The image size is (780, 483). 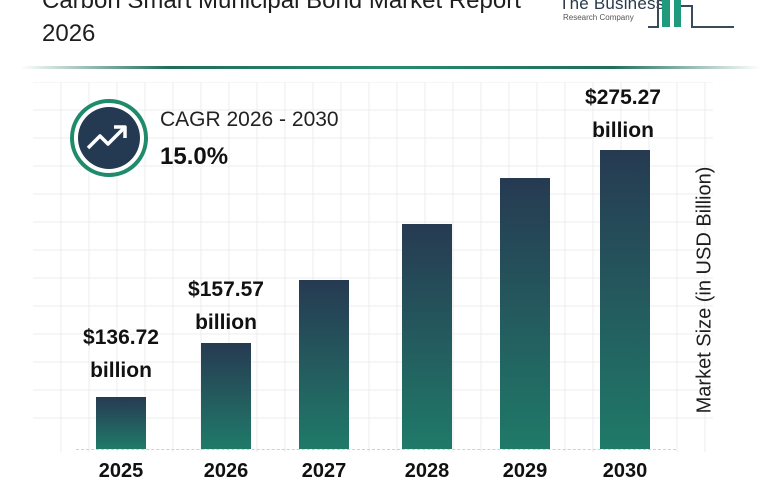 What do you see at coordinates (249, 119) in the screenshot?
I see `cagr-label: CAGR 2026 - 2030` at bounding box center [249, 119].